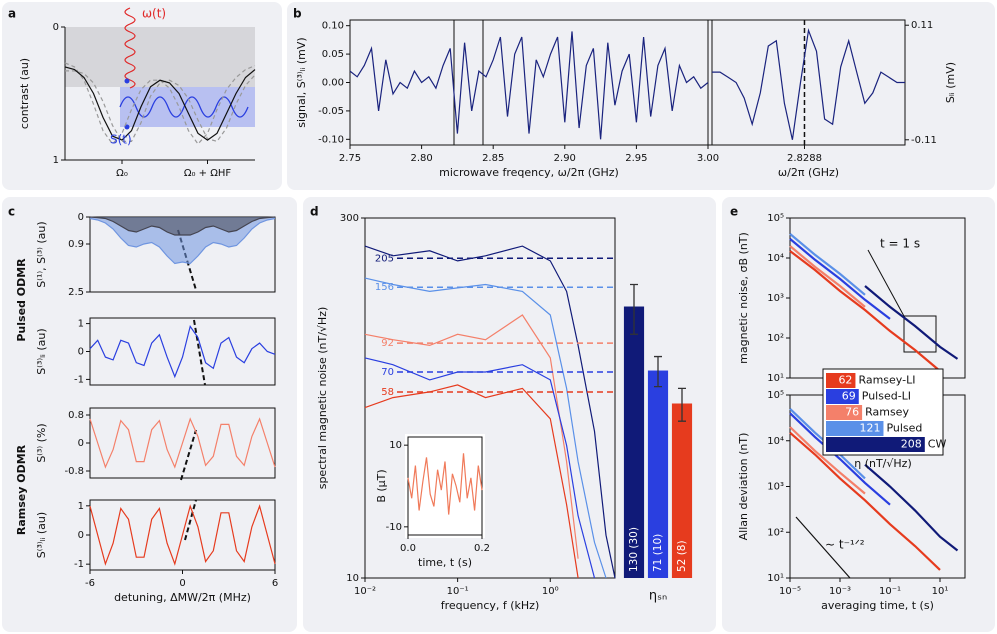 Image resolution: width=997 pixels, height=634 pixels. Describe the element at coordinates (458, 591) in the screenshot. I see `x-tick-label: 10⁻¹` at that location.